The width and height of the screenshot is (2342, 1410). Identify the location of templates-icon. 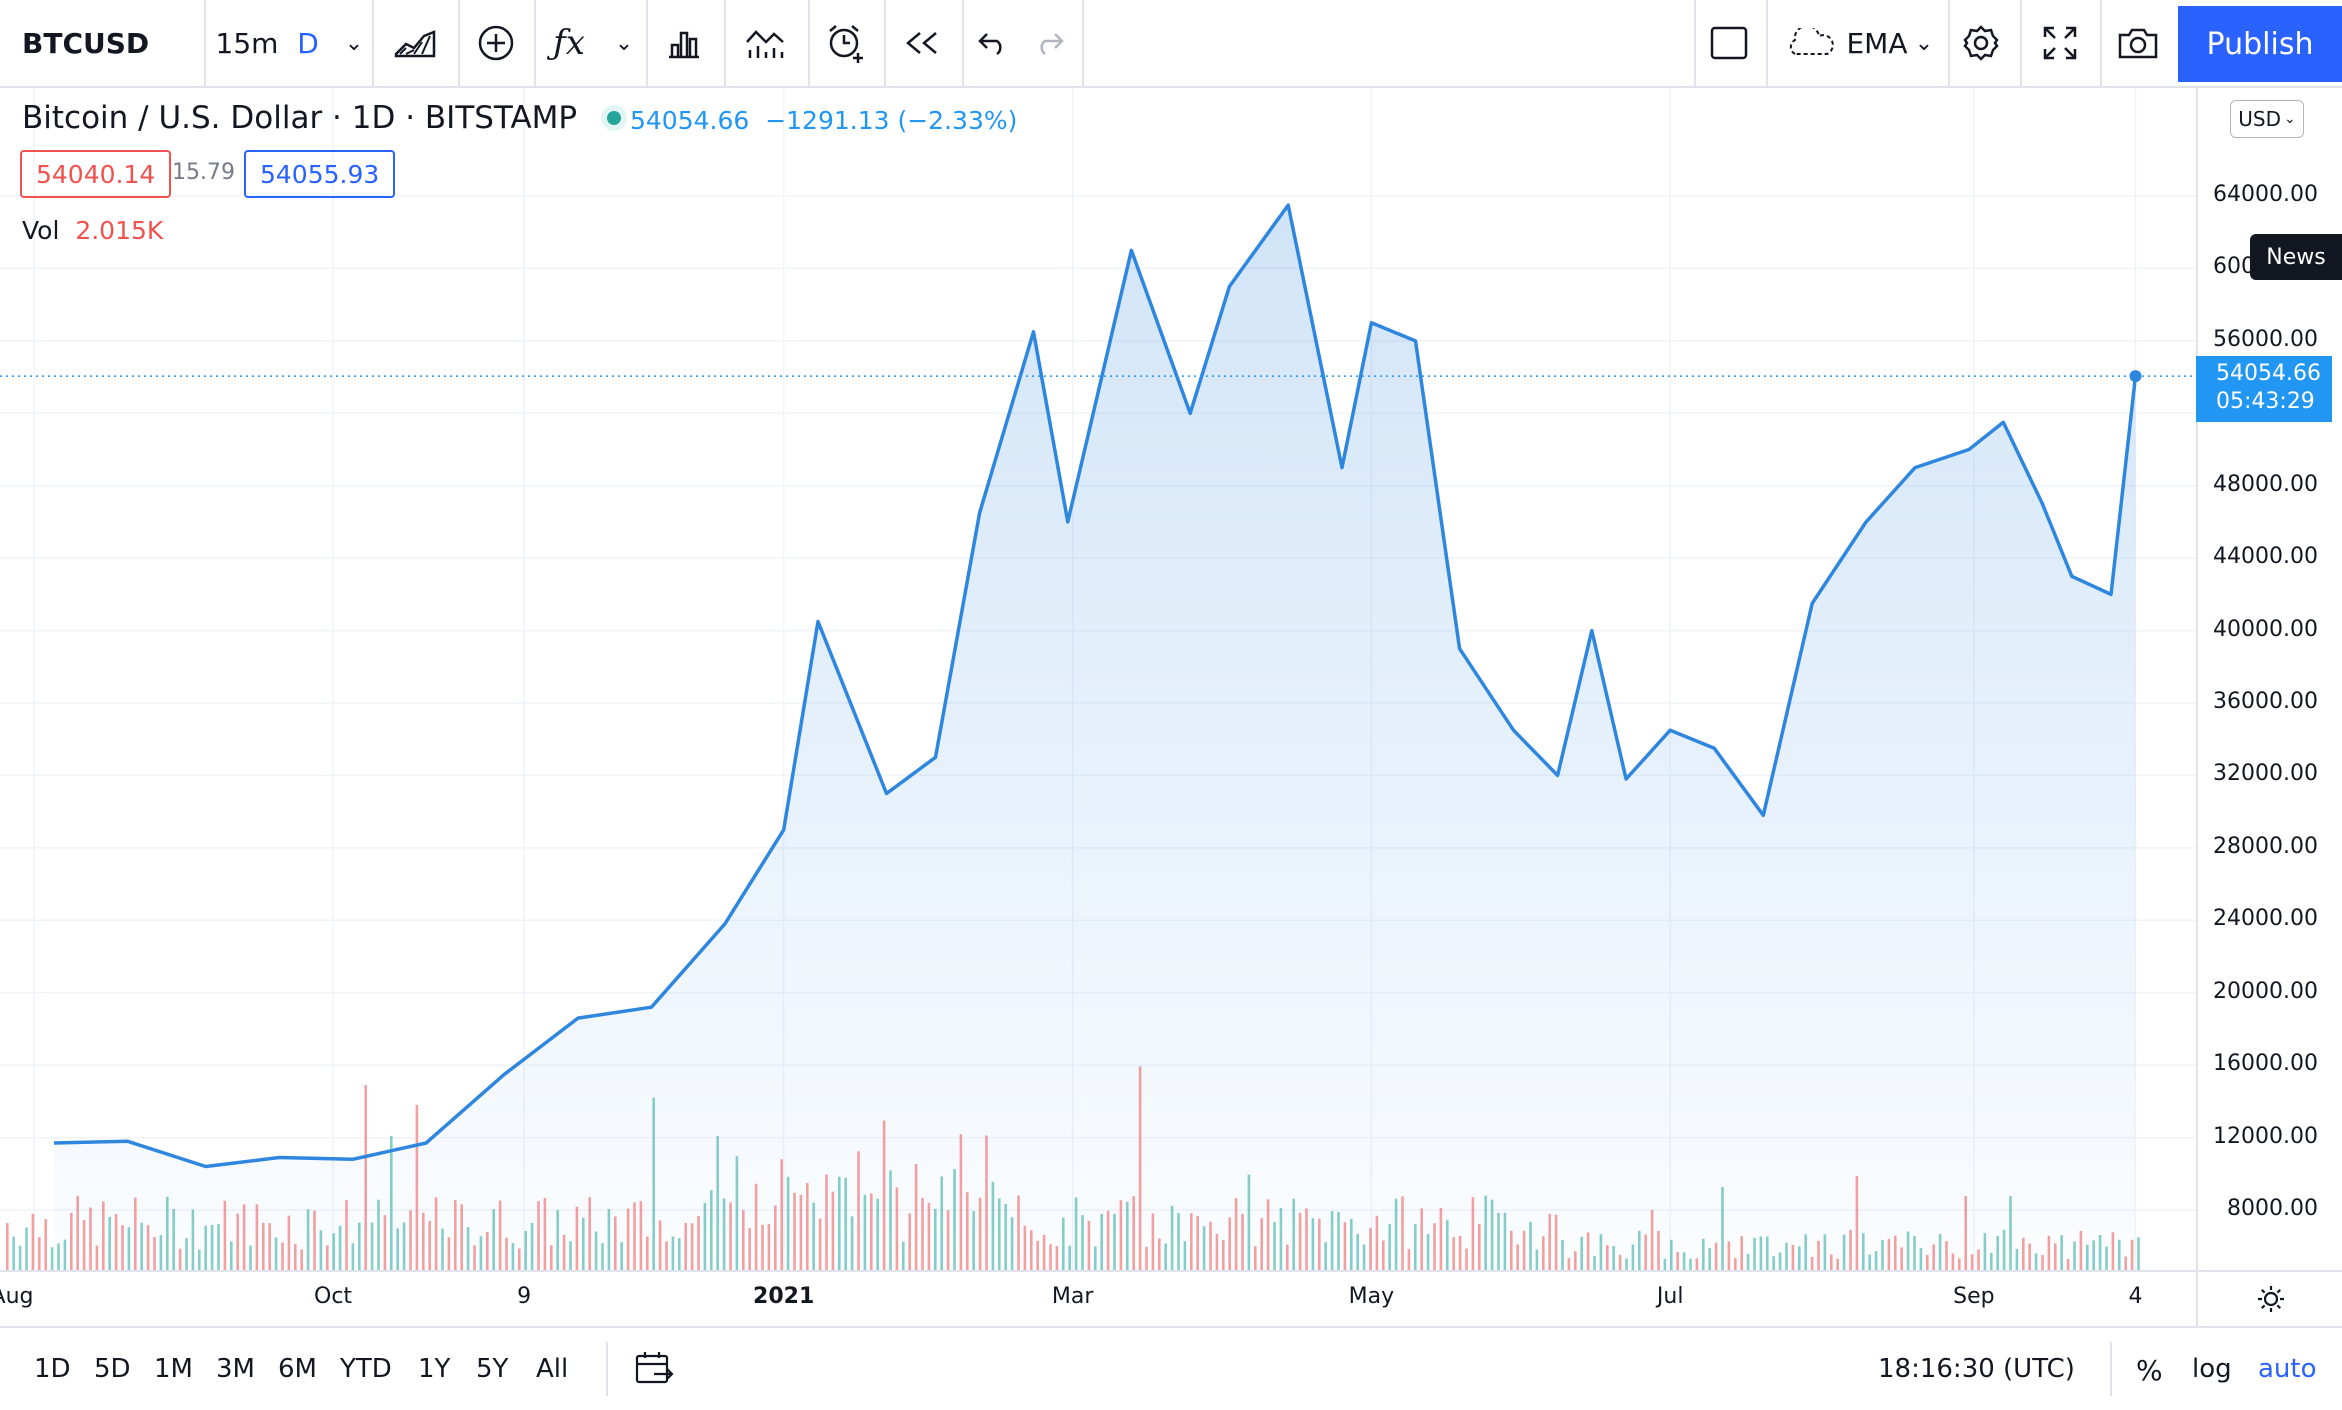
(684, 43).